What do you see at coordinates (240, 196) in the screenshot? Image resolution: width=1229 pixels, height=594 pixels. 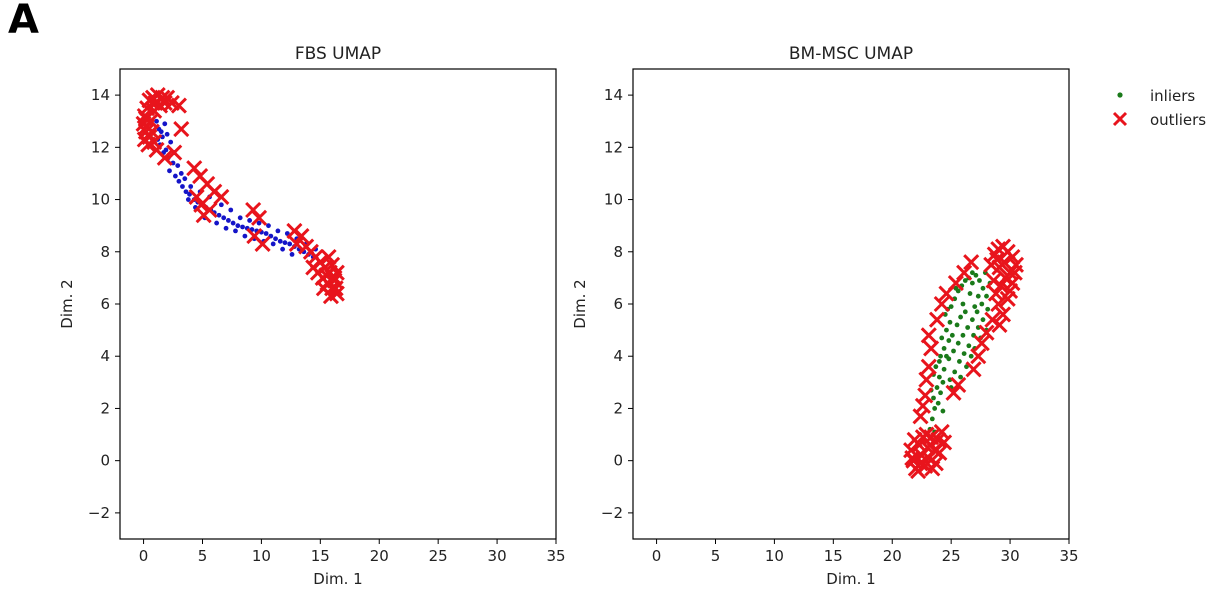 I see `plot-area` at bounding box center [240, 196].